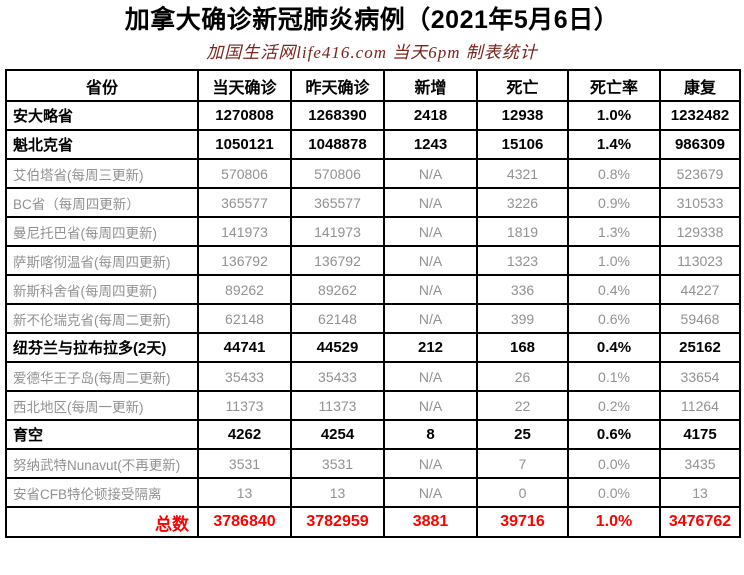  I want to click on cell-yesterday-confirmed: 13, so click(337, 492).